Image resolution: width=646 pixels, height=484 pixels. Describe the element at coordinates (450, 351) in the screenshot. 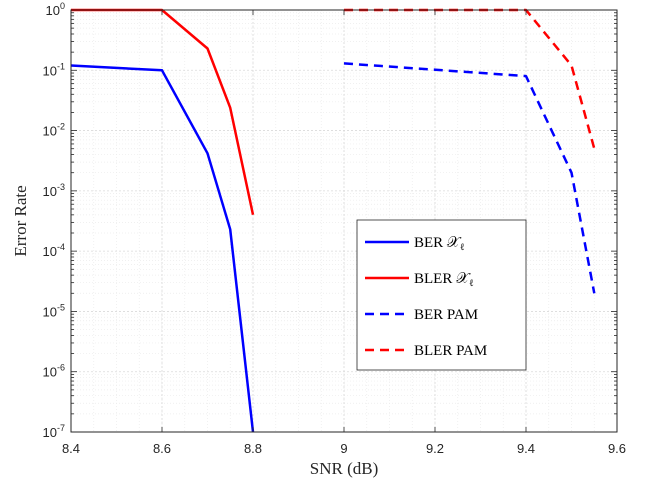

I see `legend-label-4: BLER PAM` at that location.